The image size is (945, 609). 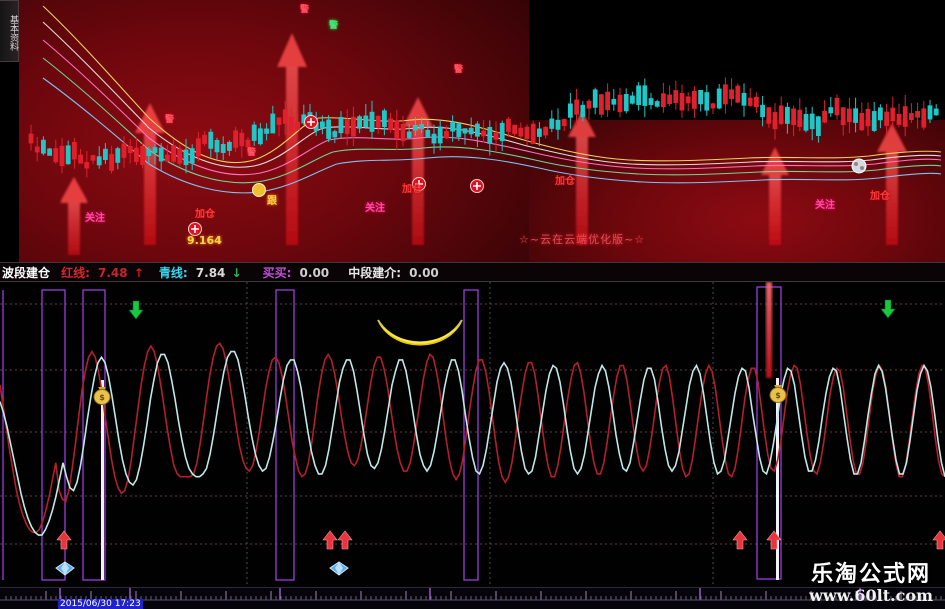 What do you see at coordinates (272, 201) in the screenshot?
I see `marker-follow: 跟` at bounding box center [272, 201].